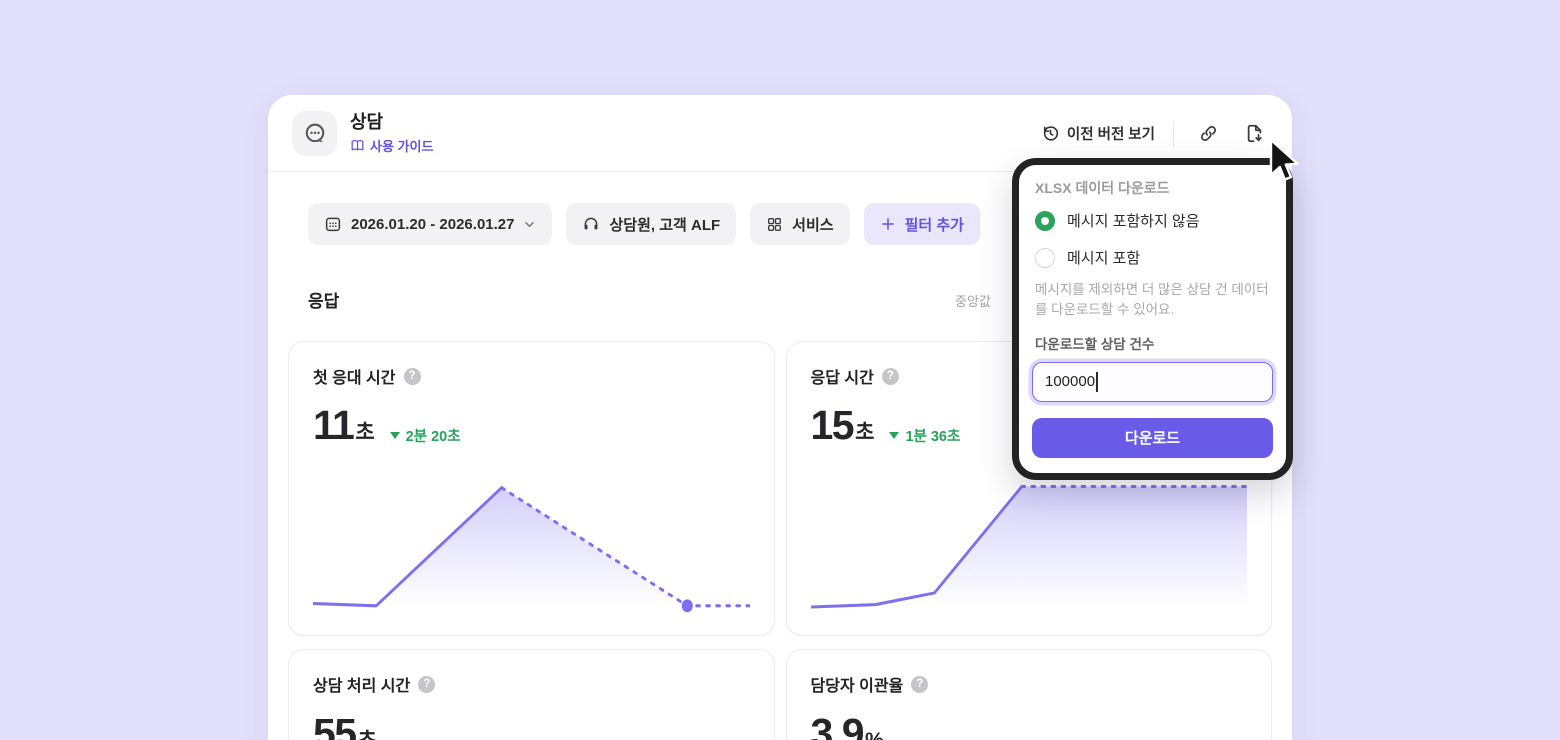  Describe the element at coordinates (531, 694) in the screenshot. I see `metric-card-handle-time: 상담 처리 시간 ? 55 초` at that location.